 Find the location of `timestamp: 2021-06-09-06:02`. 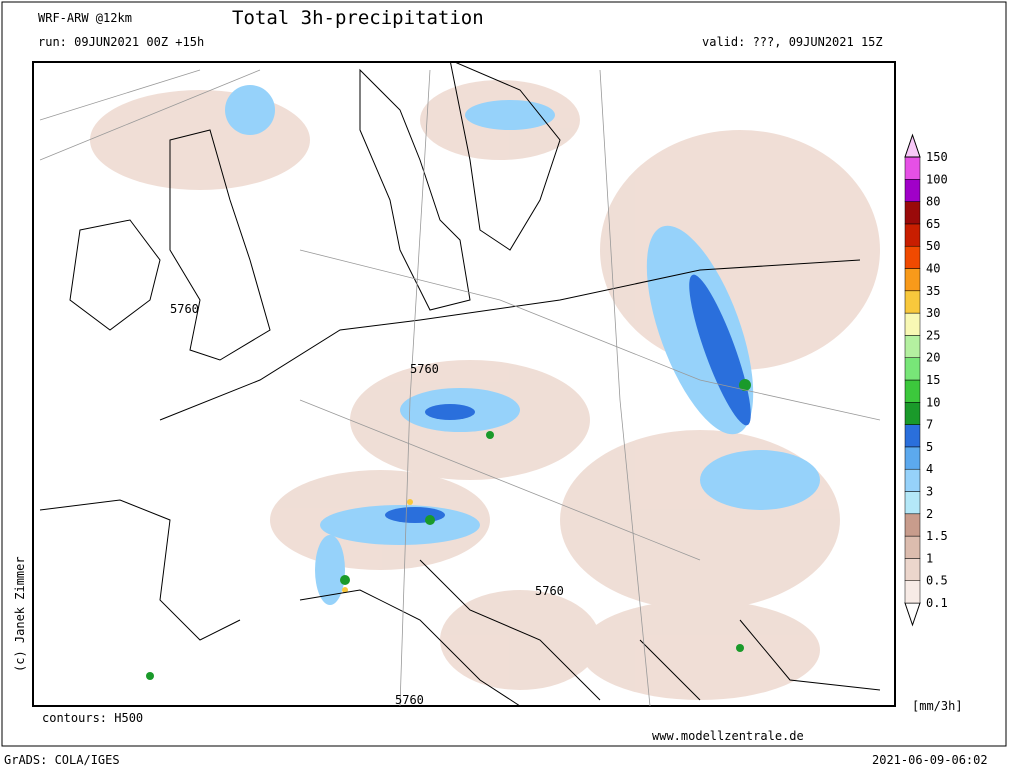

timestamp: 2021-06-09-06:02 is located at coordinates (930, 760).